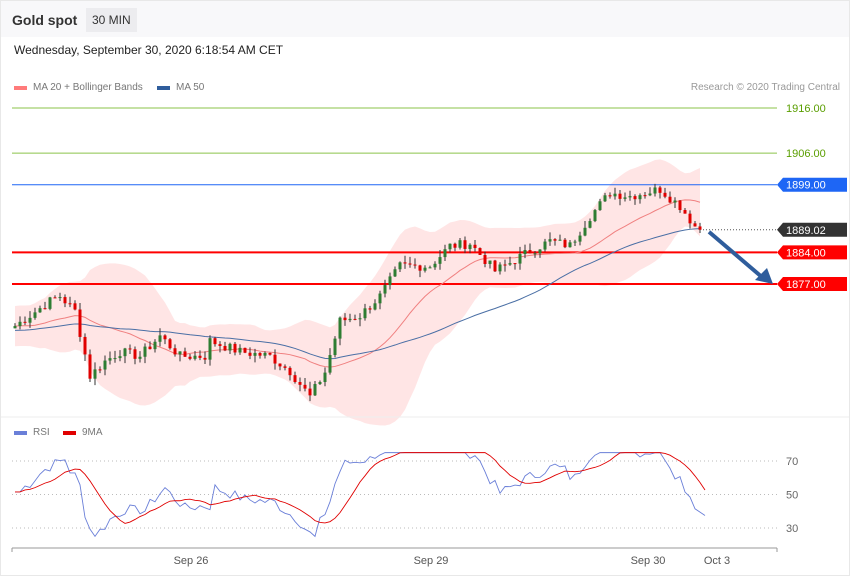  I want to click on legend-ma50: MA 50, so click(180, 87).